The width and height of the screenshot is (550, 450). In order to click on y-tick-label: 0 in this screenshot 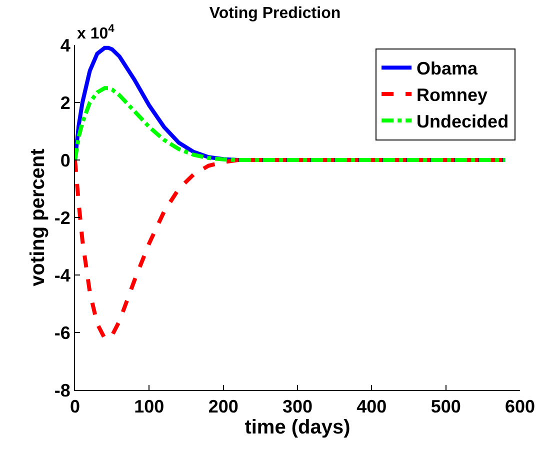, I will do `click(65, 160)`.